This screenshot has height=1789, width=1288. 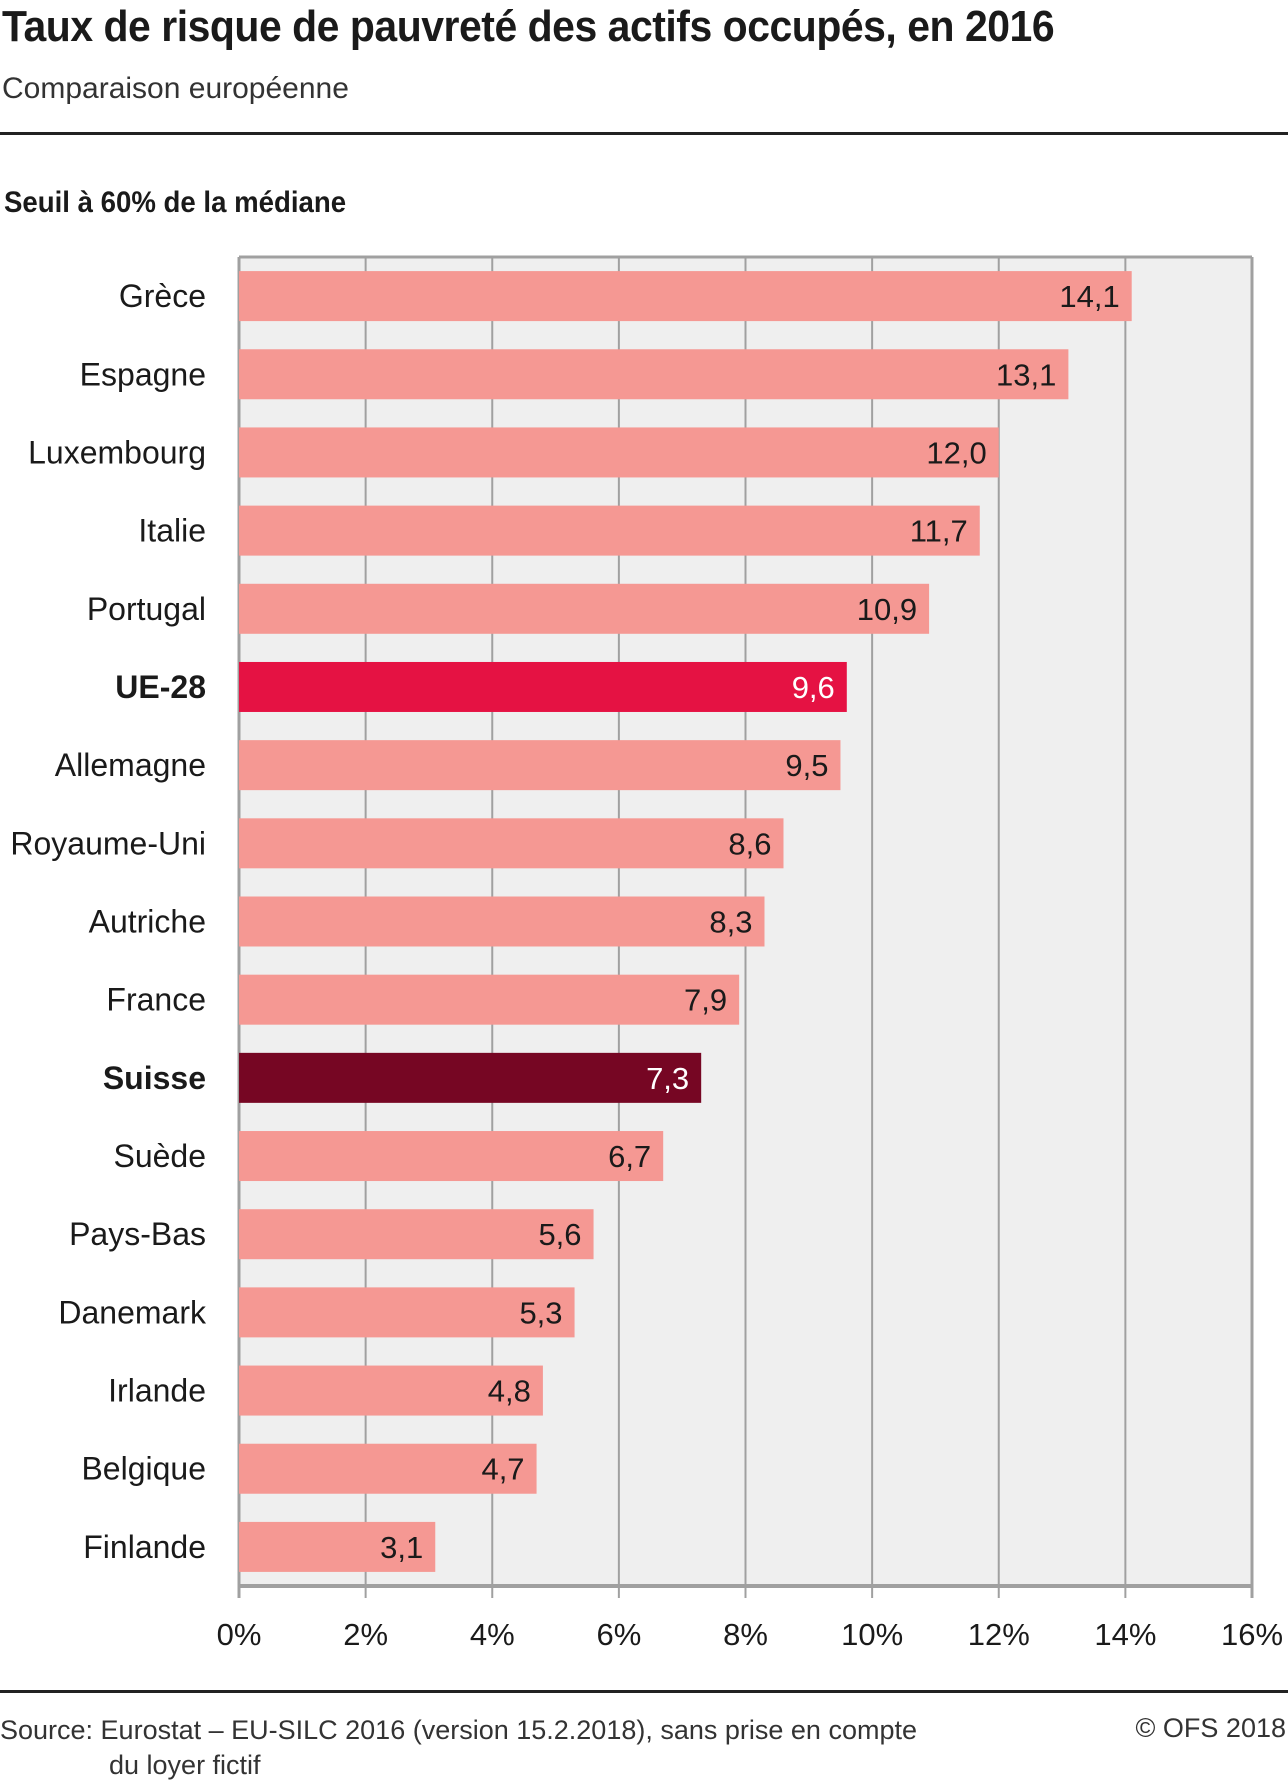 I want to click on category-label: Portugal, so click(x=146, y=609).